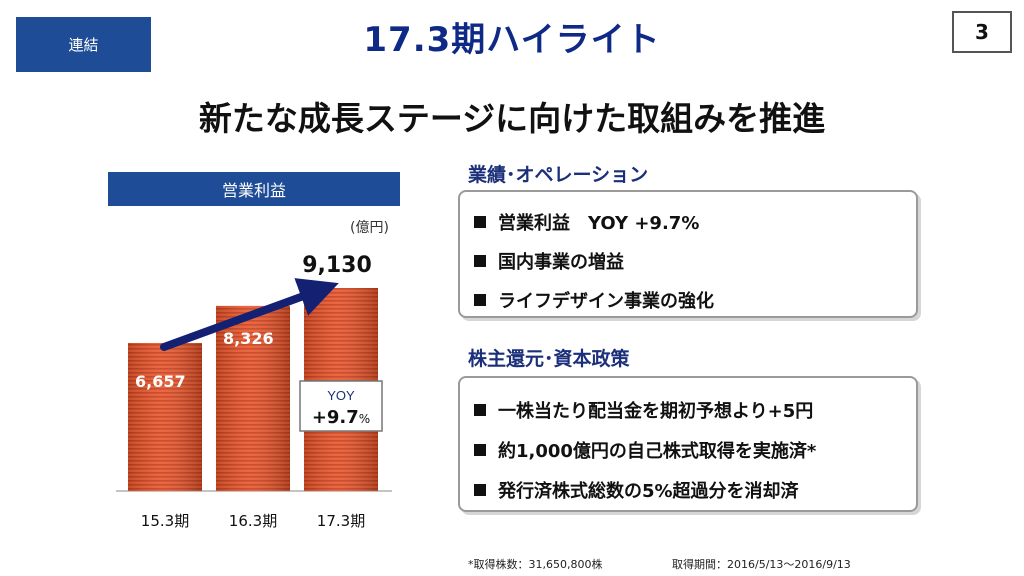  Describe the element at coordinates (364, 419) in the screenshot. I see `yoy-pct: %` at that location.